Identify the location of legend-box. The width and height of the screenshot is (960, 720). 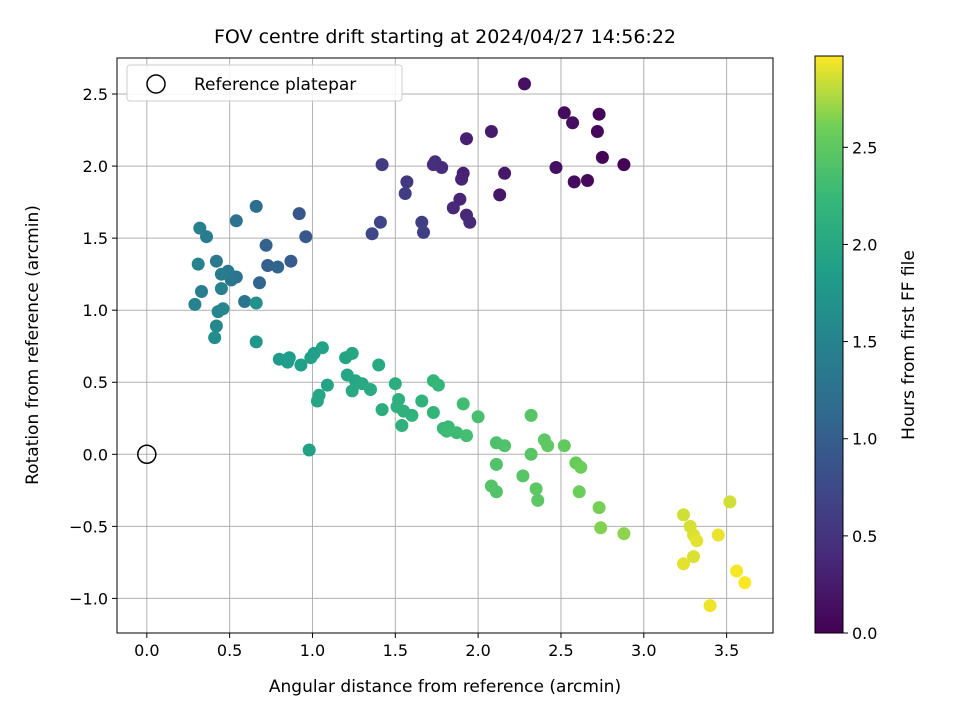
(264, 83).